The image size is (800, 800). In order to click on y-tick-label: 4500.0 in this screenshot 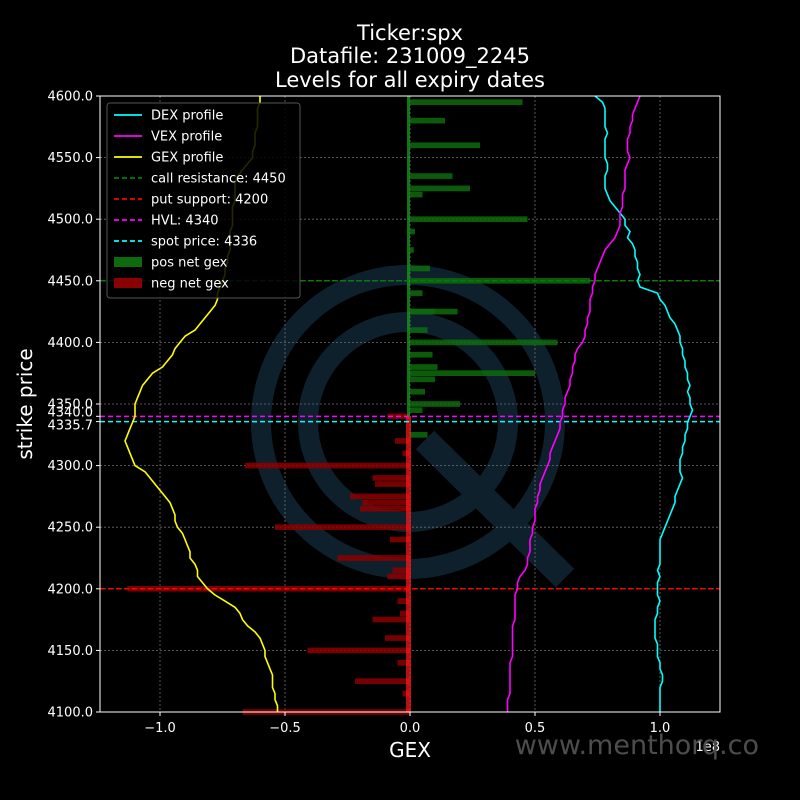, I will do `click(71, 220)`.